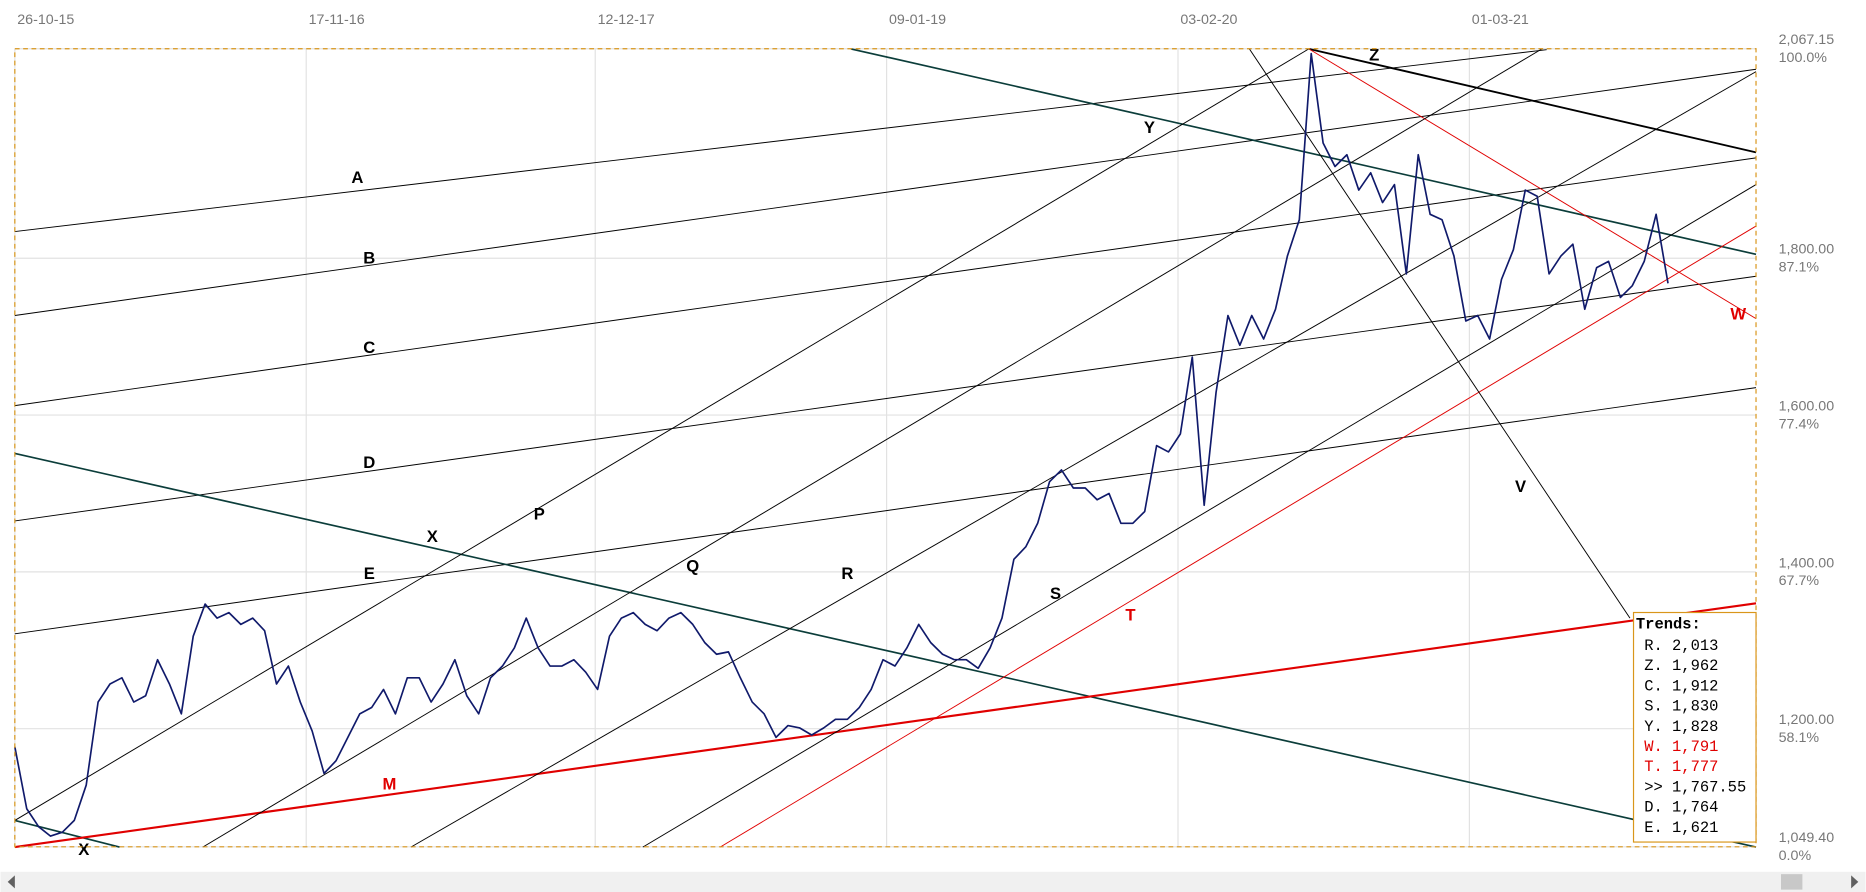  Describe the element at coordinates (1681, 828) in the screenshot. I see `trends-row: E. 1,621` at that location.